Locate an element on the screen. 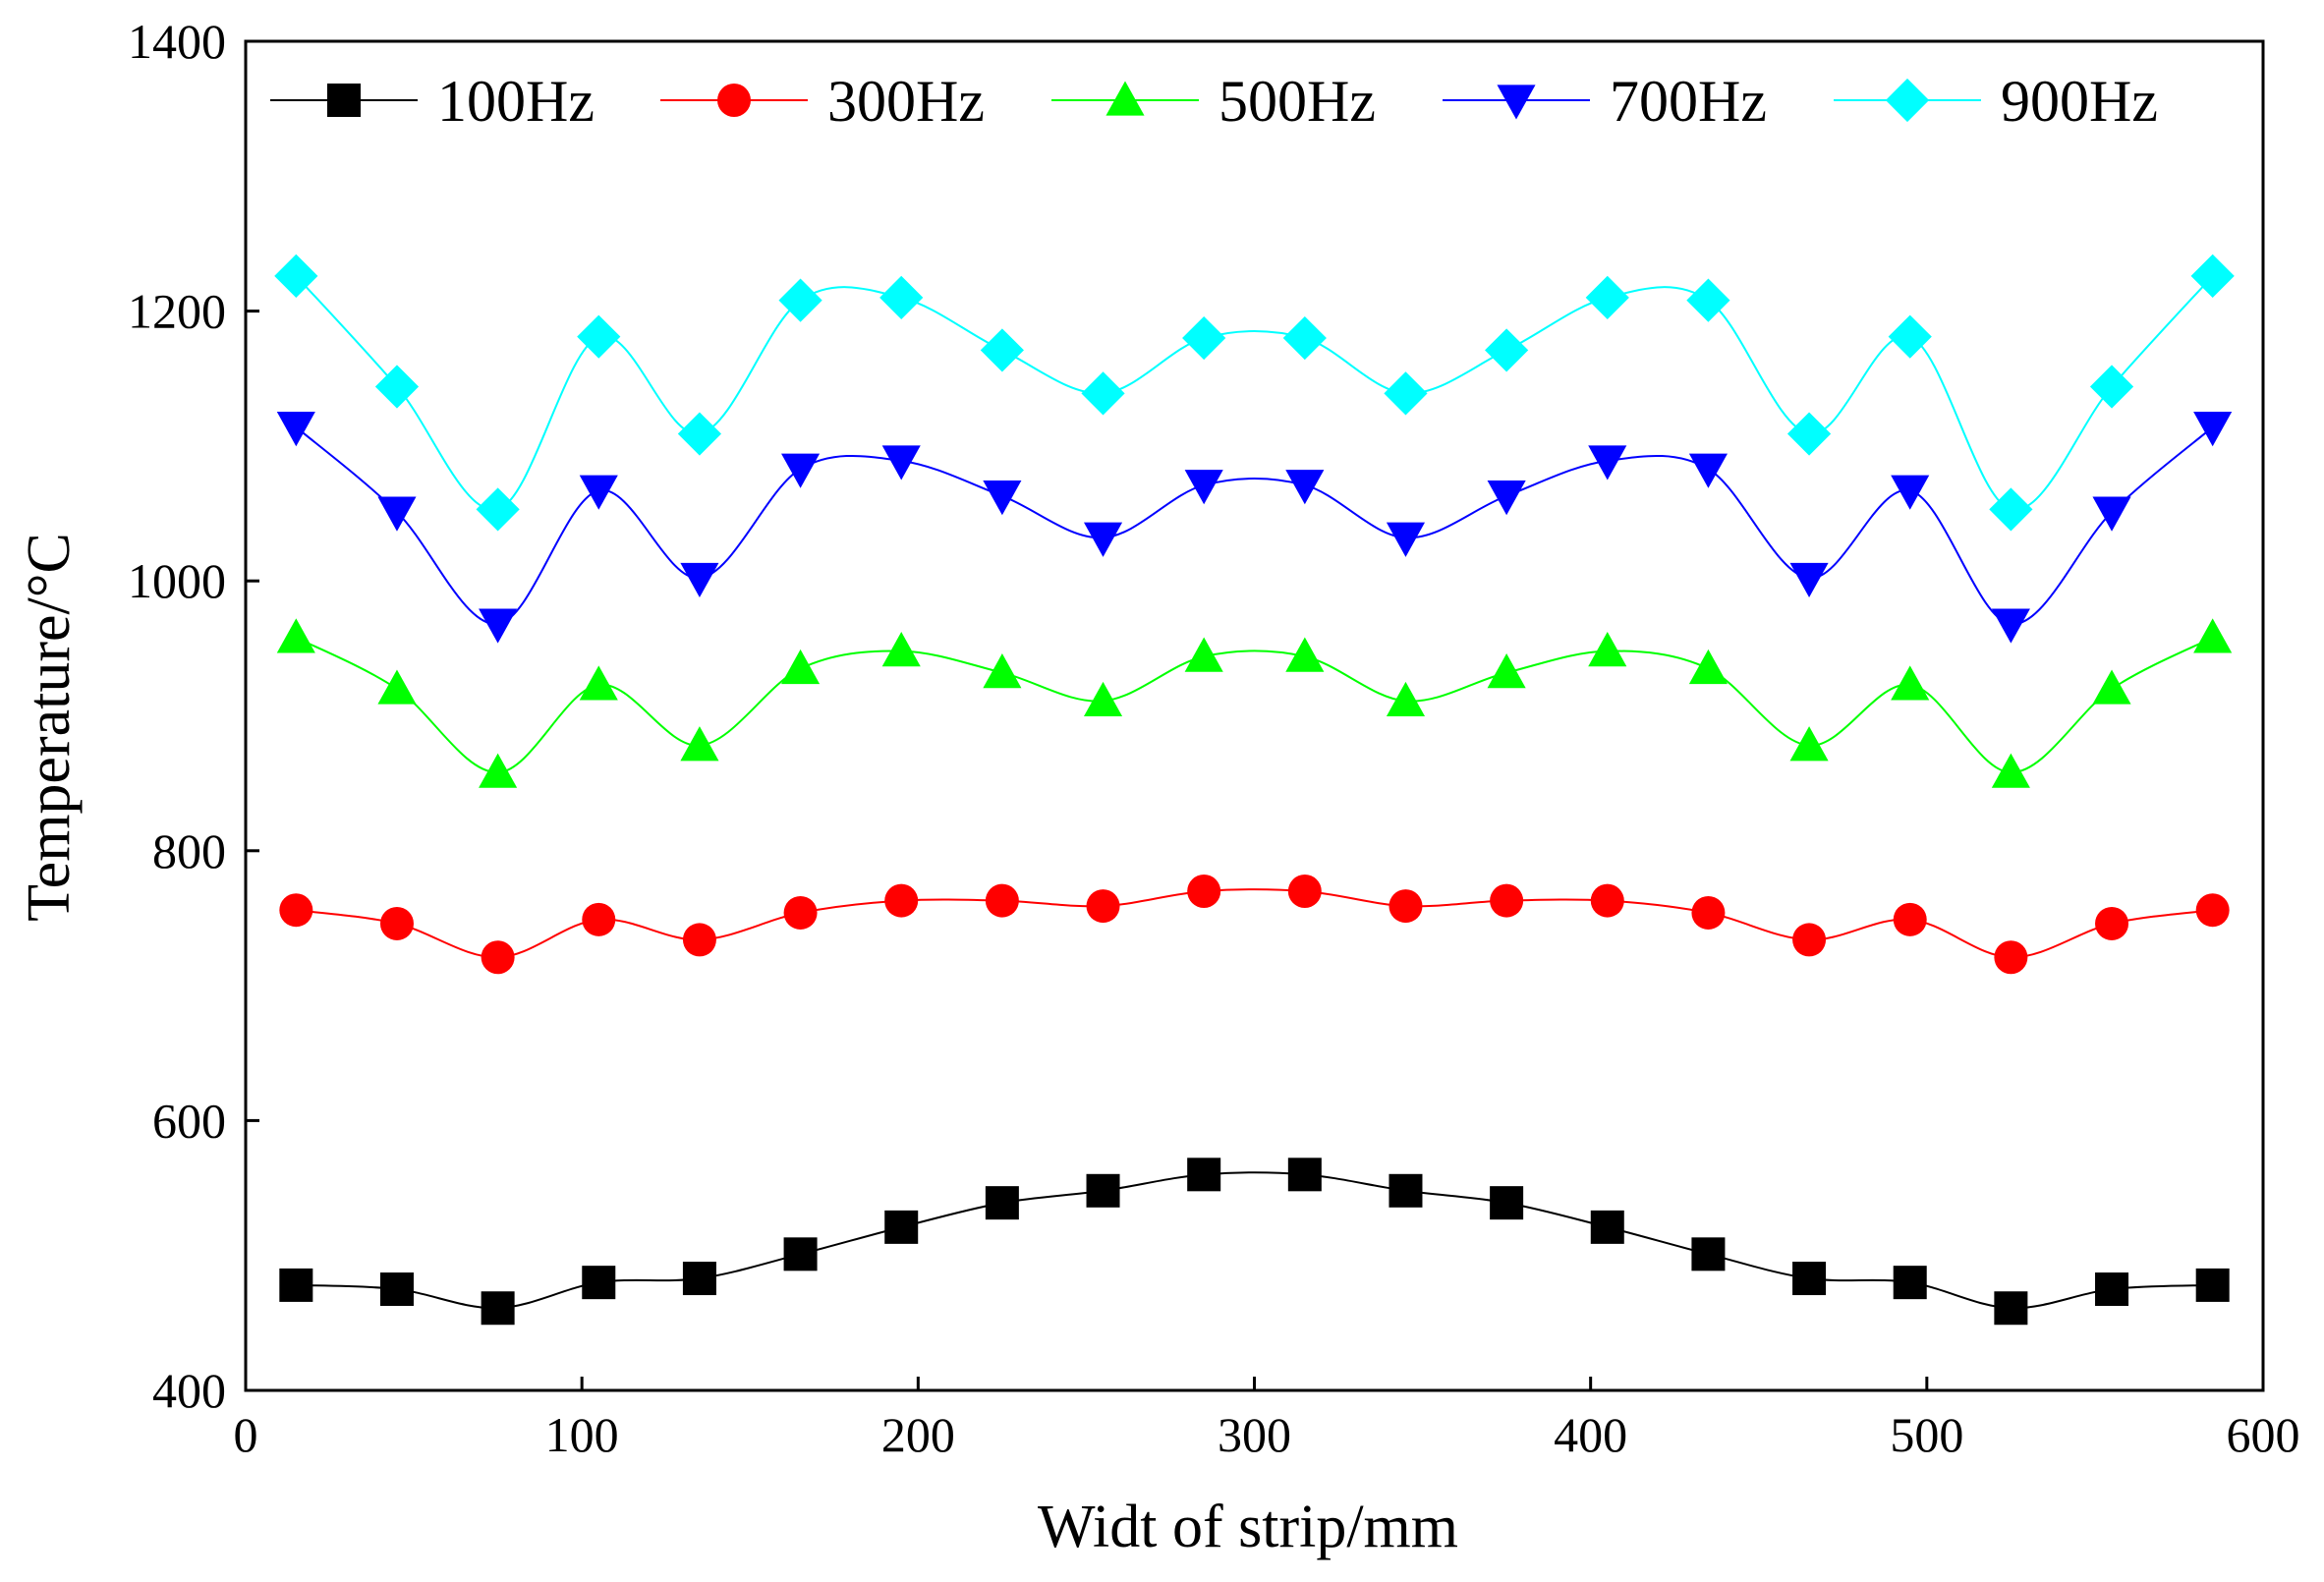  legend-label: 100Hz is located at coordinates (516, 101).